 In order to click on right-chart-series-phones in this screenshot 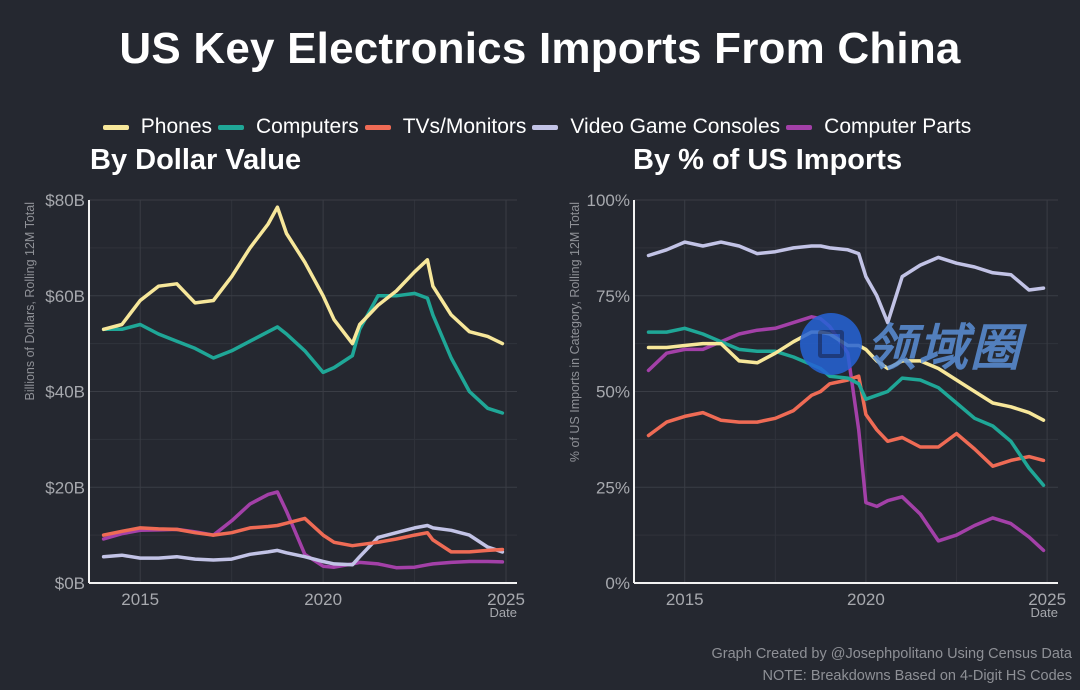, I will do `click(846, 376)`.